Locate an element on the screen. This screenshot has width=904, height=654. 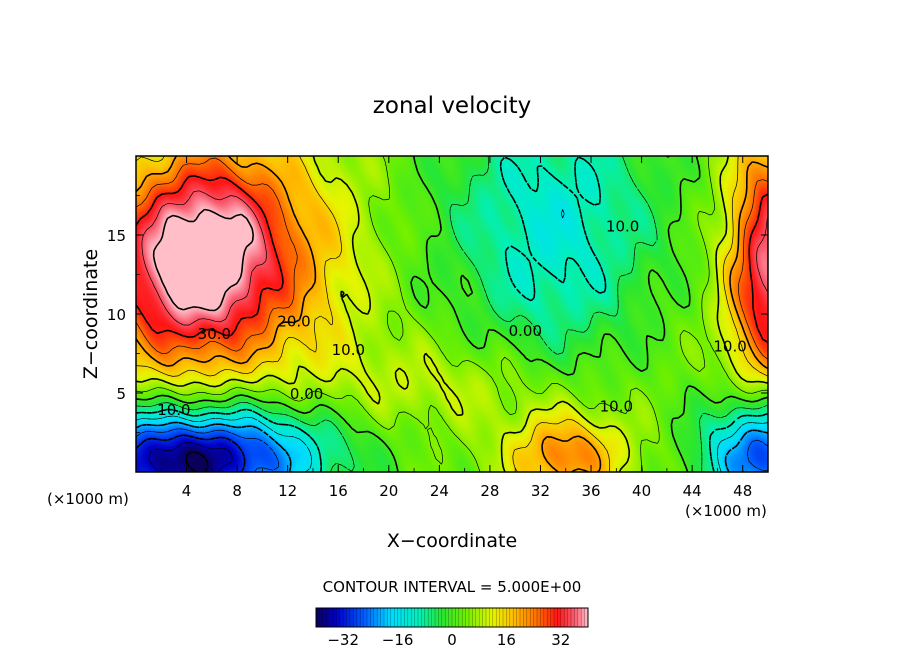
contour-label: 20.0 is located at coordinates (293, 321).